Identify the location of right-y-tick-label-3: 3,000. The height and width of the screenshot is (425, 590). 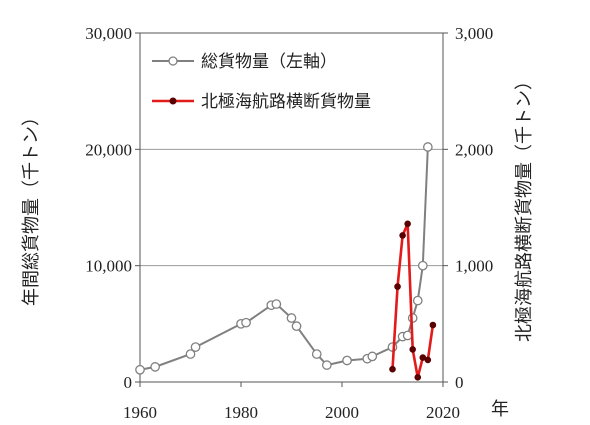
(474, 33).